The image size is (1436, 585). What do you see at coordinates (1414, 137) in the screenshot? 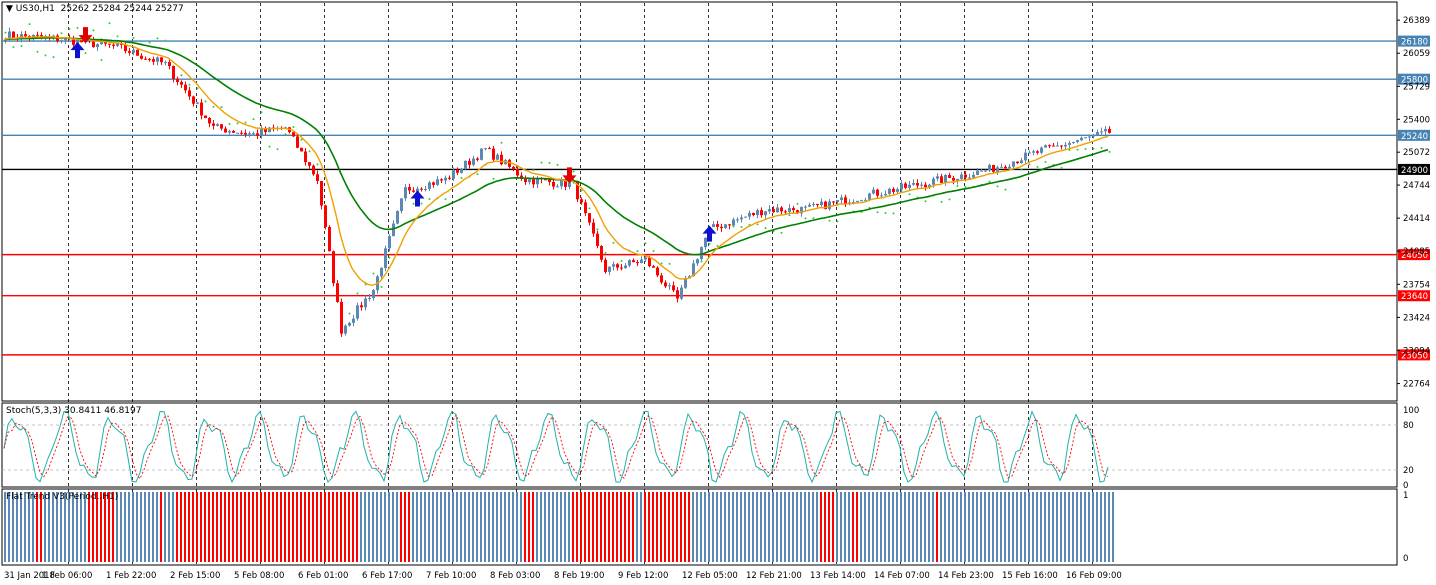
I see `level-tag-label: 25240` at bounding box center [1414, 137].